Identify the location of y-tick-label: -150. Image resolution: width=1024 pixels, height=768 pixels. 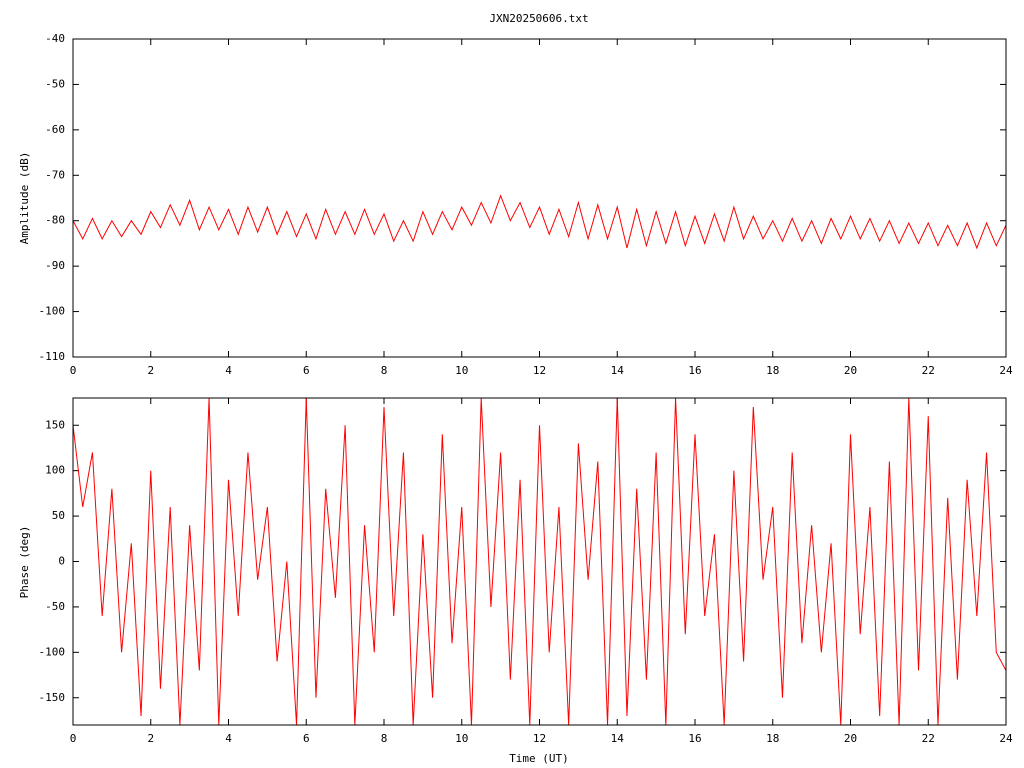
(52, 697).